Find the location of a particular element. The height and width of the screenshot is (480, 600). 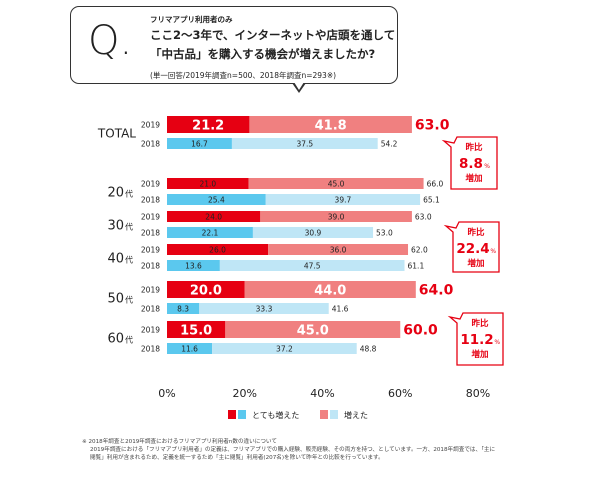

x-tick-label: 40% is located at coordinates (322, 393).